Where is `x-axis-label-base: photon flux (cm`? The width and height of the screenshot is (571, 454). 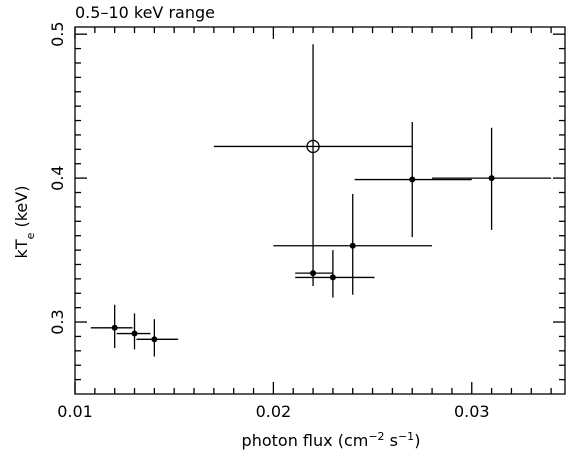 x-axis-label-base: photon flux (cm is located at coordinates (305, 440).